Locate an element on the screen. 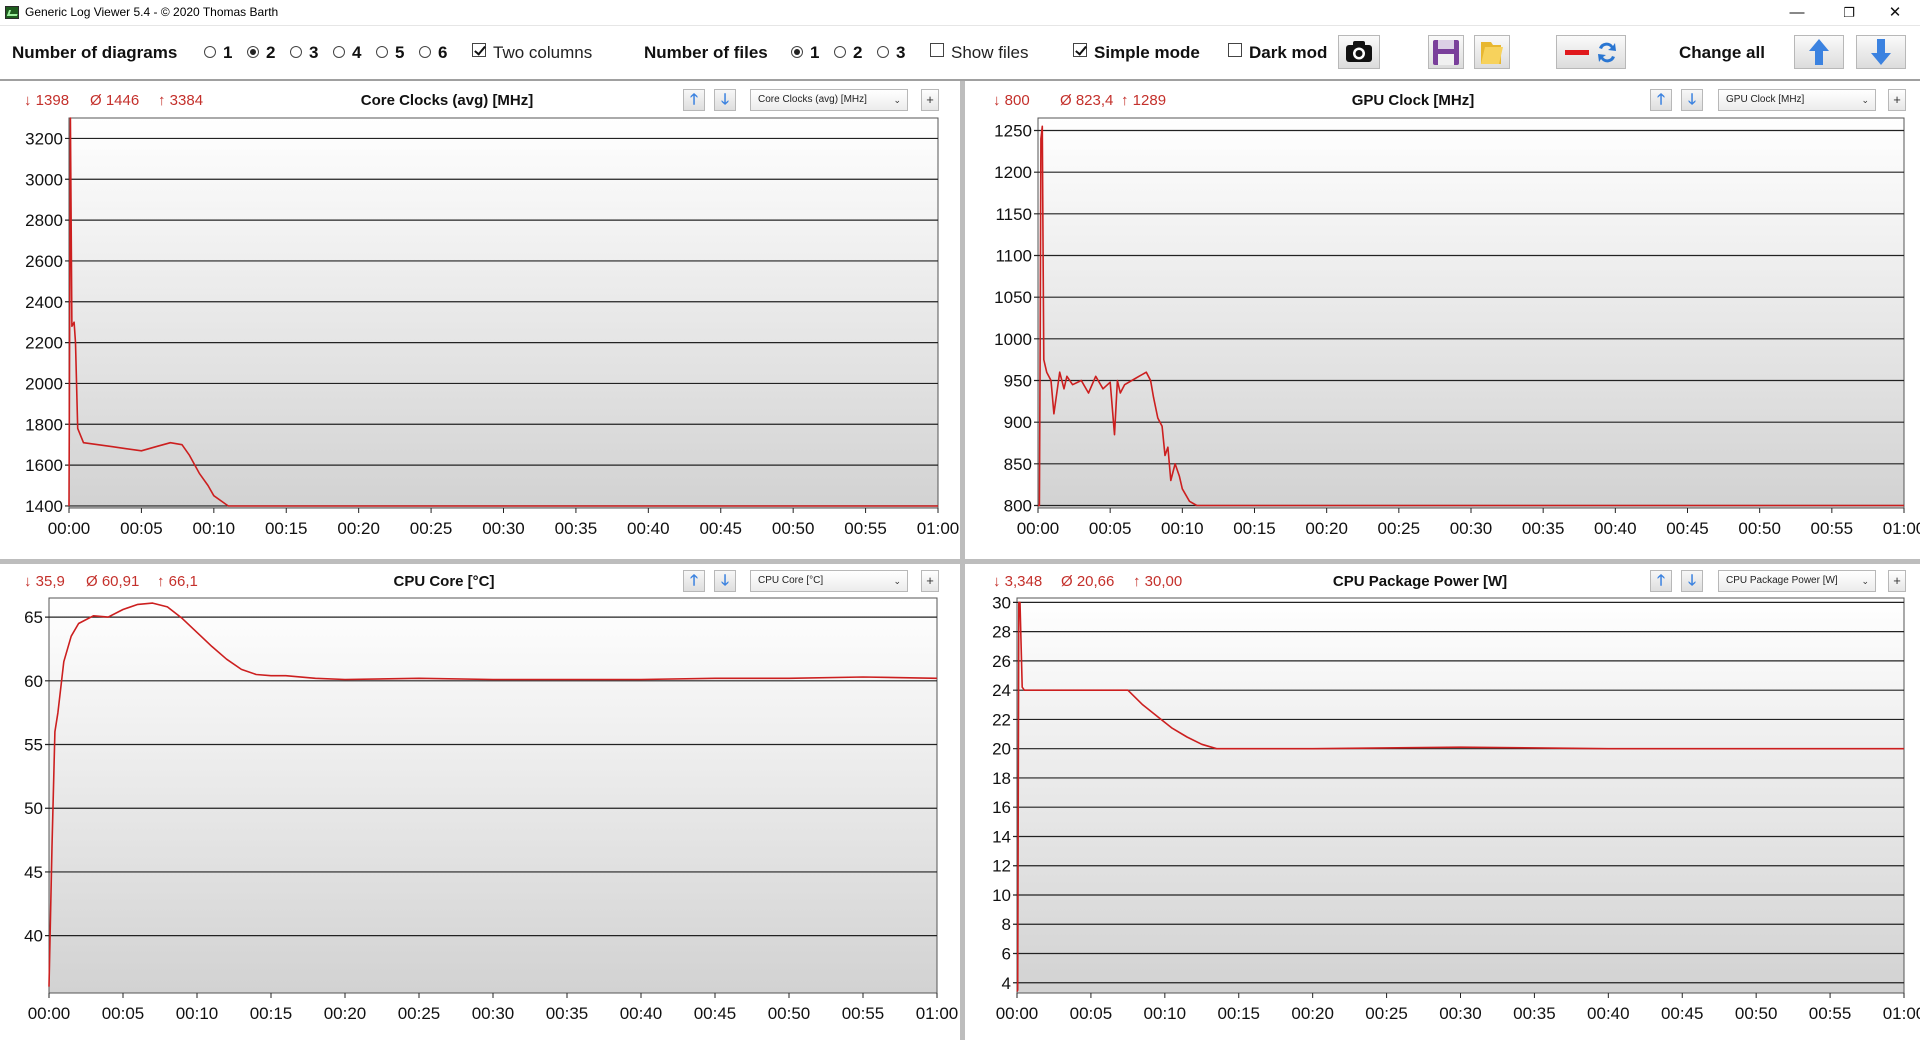  maximize-button: ❐ is located at coordinates (1849, 12).